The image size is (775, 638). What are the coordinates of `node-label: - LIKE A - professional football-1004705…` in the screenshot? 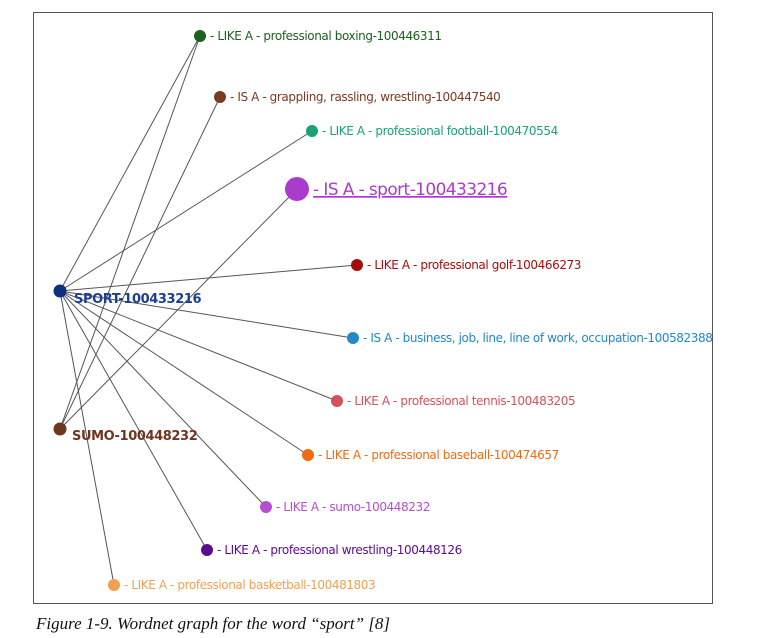 It's located at (440, 131).